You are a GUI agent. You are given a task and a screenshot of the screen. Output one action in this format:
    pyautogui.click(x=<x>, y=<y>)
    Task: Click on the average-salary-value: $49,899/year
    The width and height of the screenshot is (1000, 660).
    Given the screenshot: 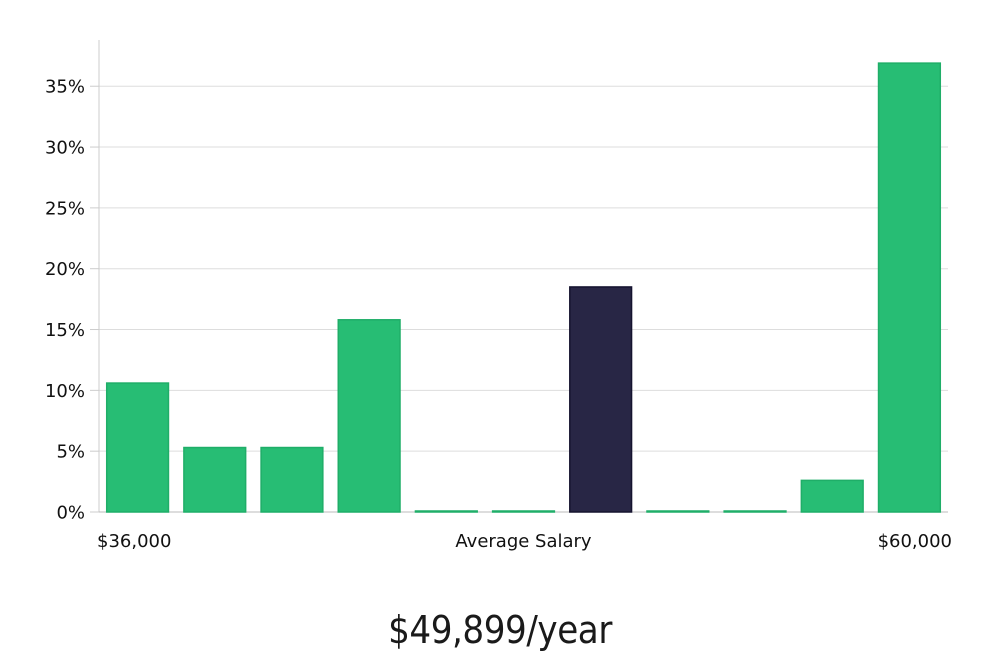 What is the action you would take?
    pyautogui.click(x=500, y=630)
    